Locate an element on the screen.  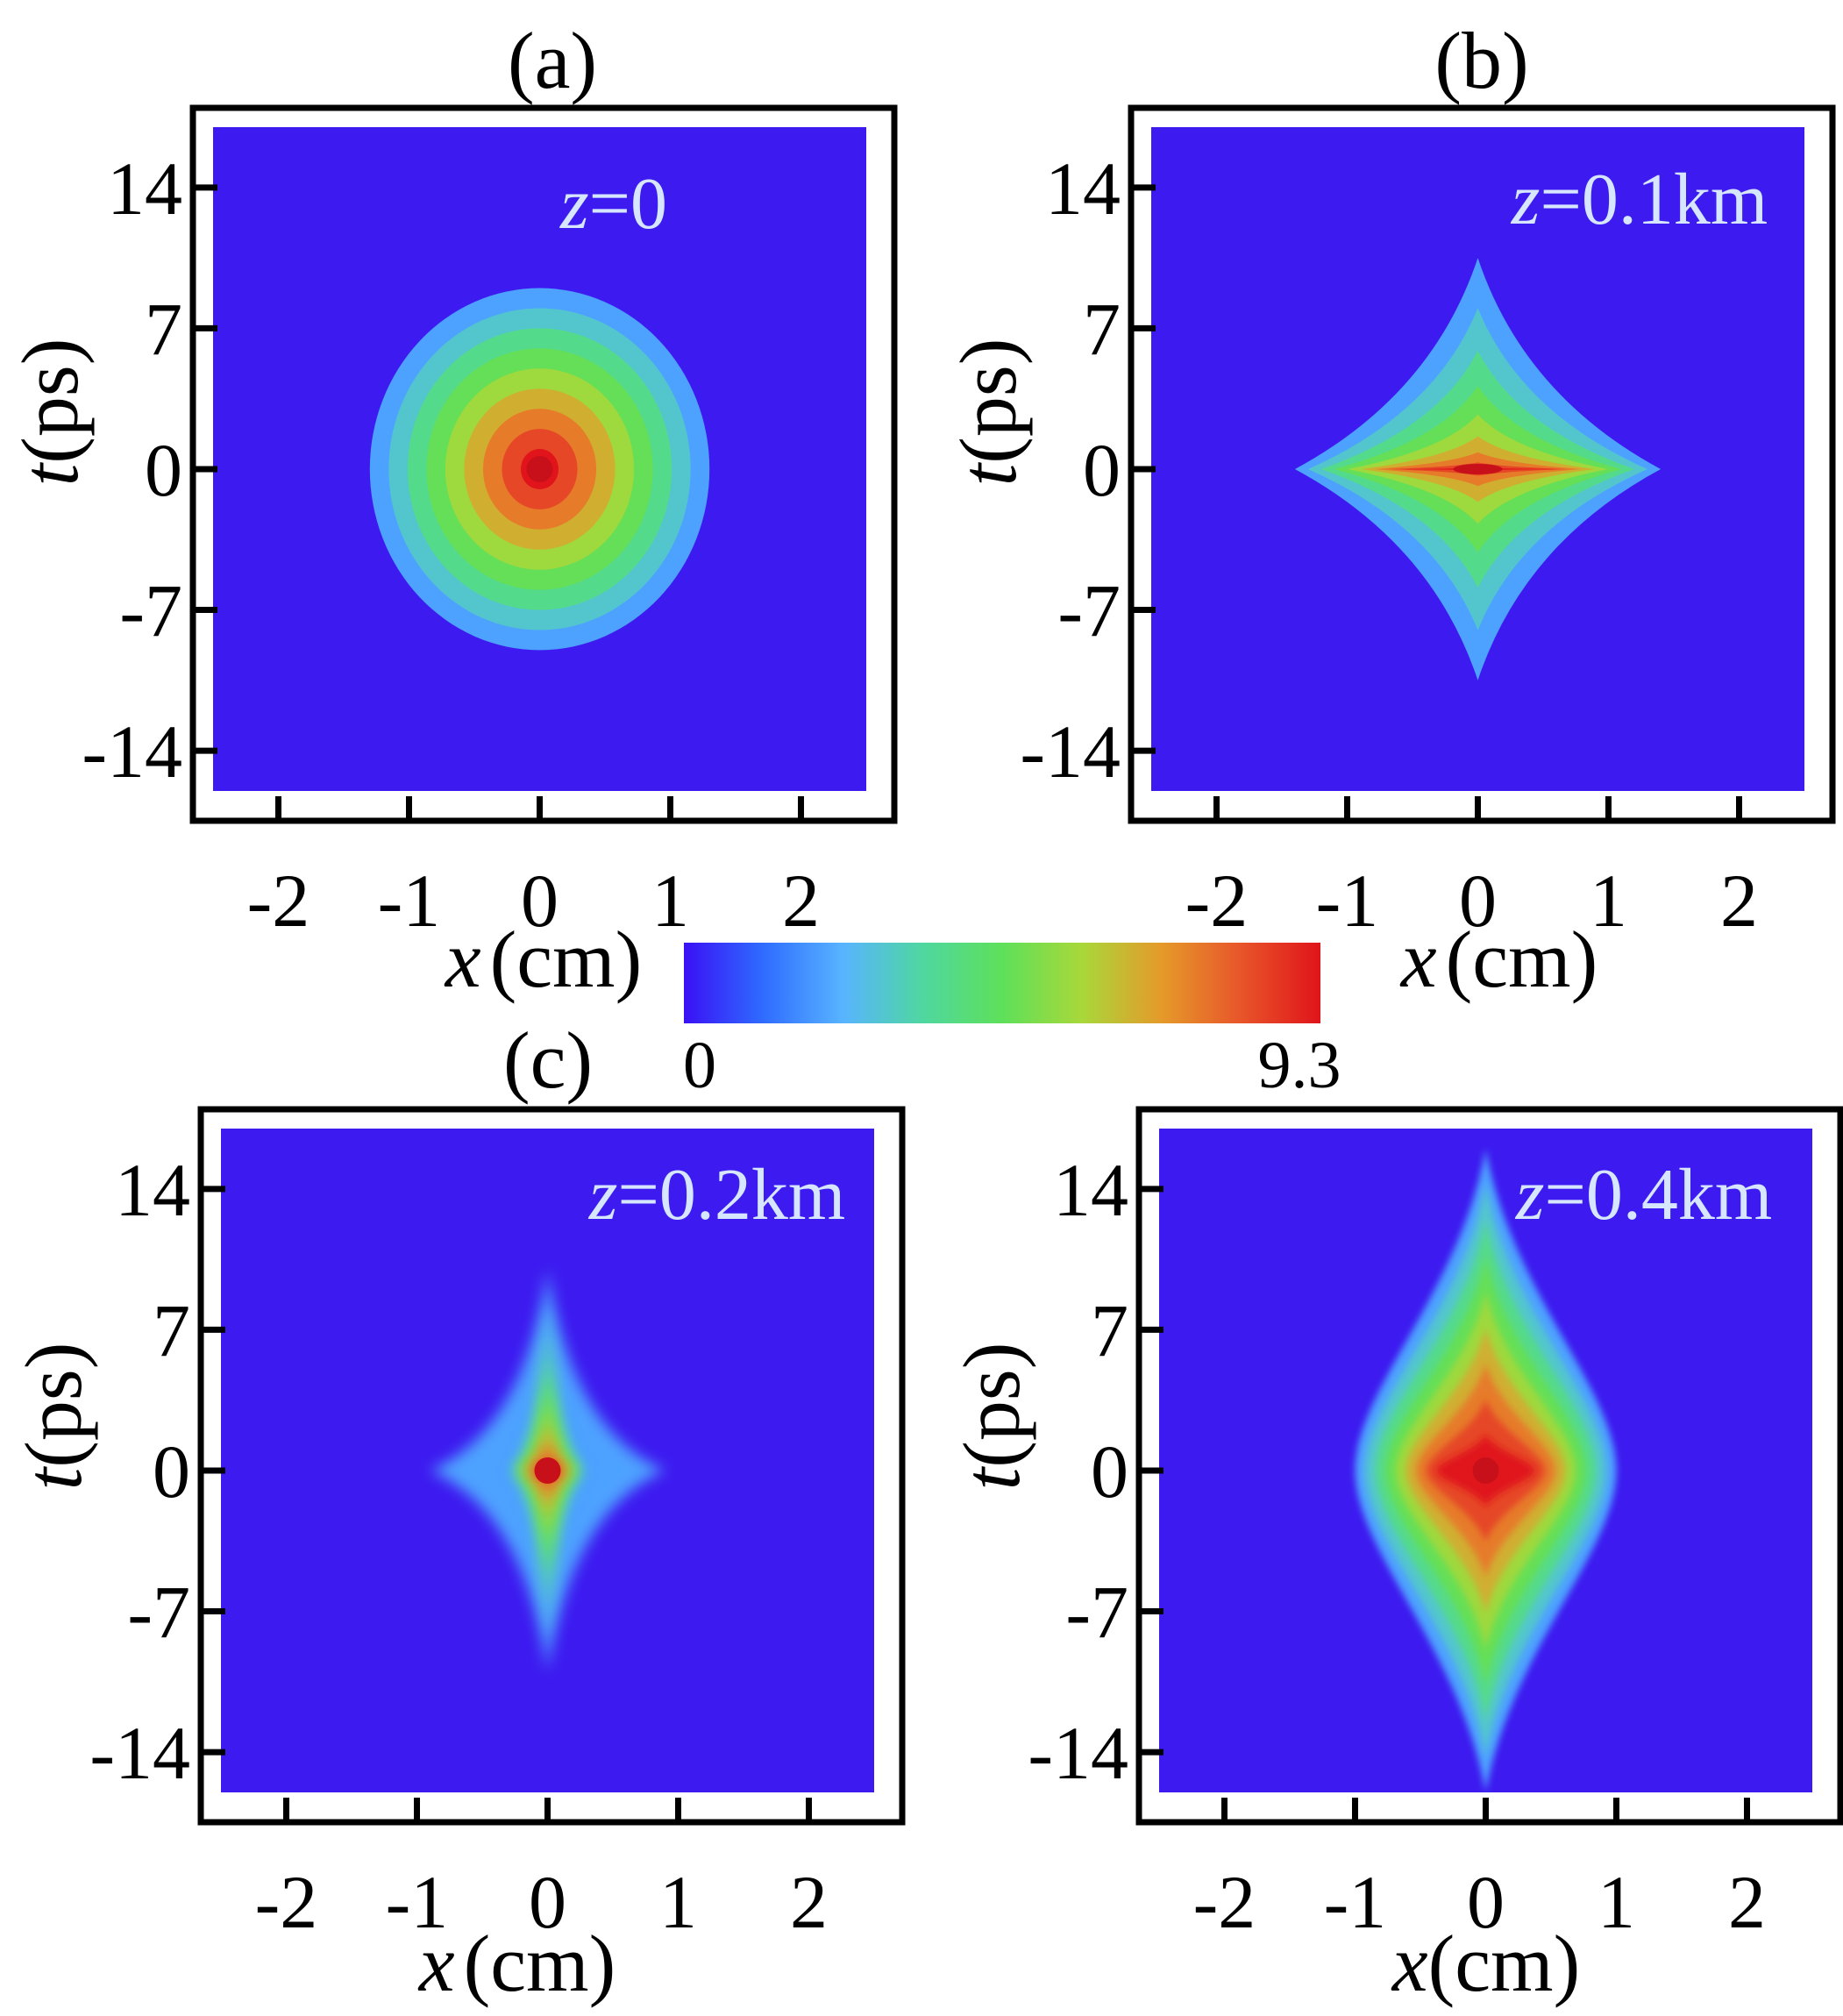
panel-c-x-ticks: -2 -1 0 1 2 is located at coordinates (541, 1871).